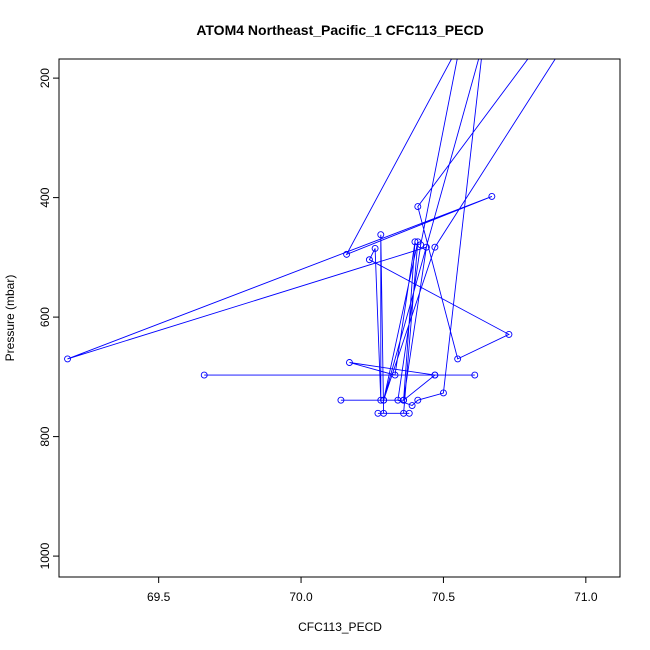 The height and width of the screenshot is (650, 650). Describe the element at coordinates (10, 318) in the screenshot. I see `y-axis-label: Pressure (mbar)` at that location.